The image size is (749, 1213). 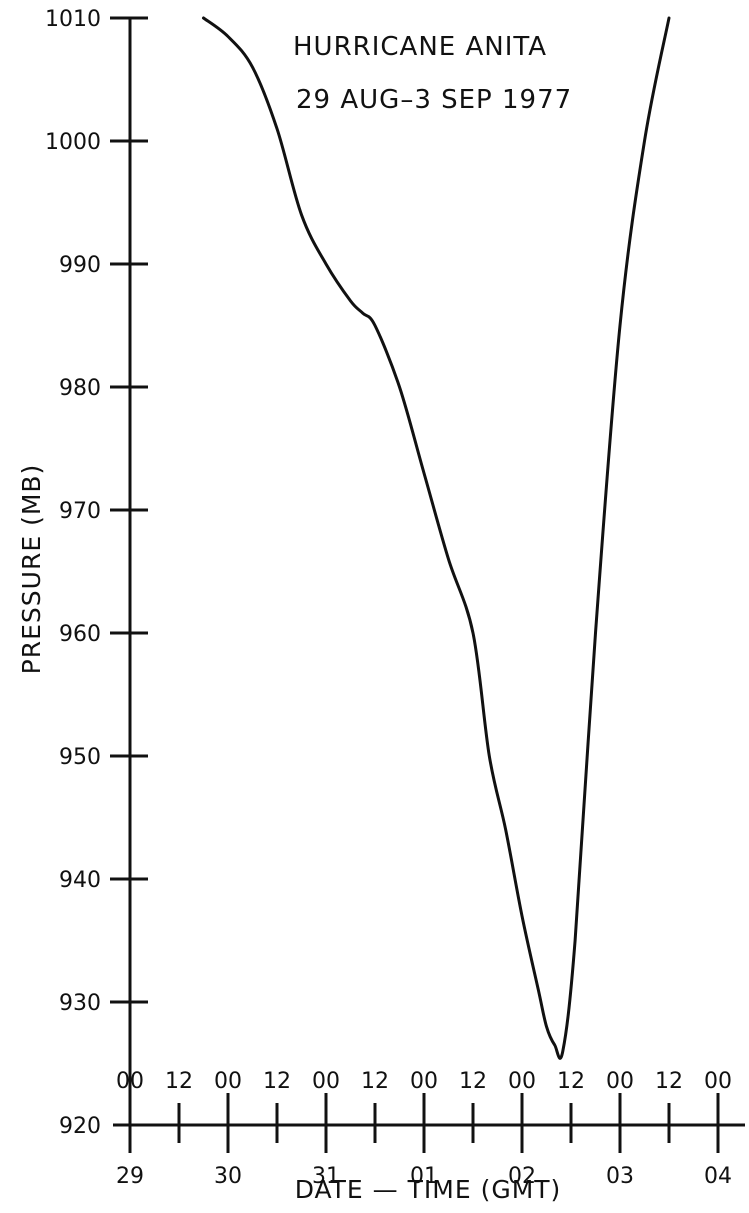 What do you see at coordinates (429, 1129) in the screenshot?
I see `x-axis: 00 29 12 00 30 12 00 31 12 00 01 12 00 02 12 00 03 12 00 04` at bounding box center [429, 1129].